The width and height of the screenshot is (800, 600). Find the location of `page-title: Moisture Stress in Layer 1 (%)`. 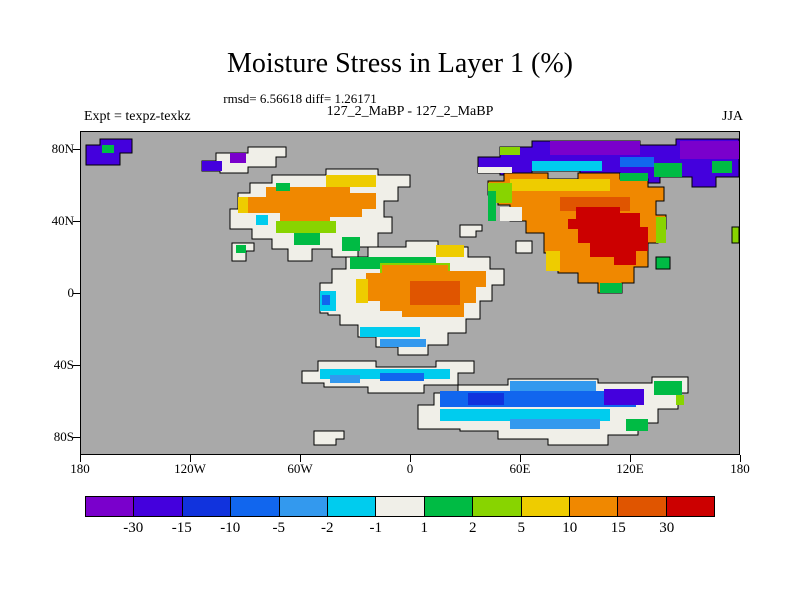

page-title: Moisture Stress in Layer 1 (%) is located at coordinates (400, 63).